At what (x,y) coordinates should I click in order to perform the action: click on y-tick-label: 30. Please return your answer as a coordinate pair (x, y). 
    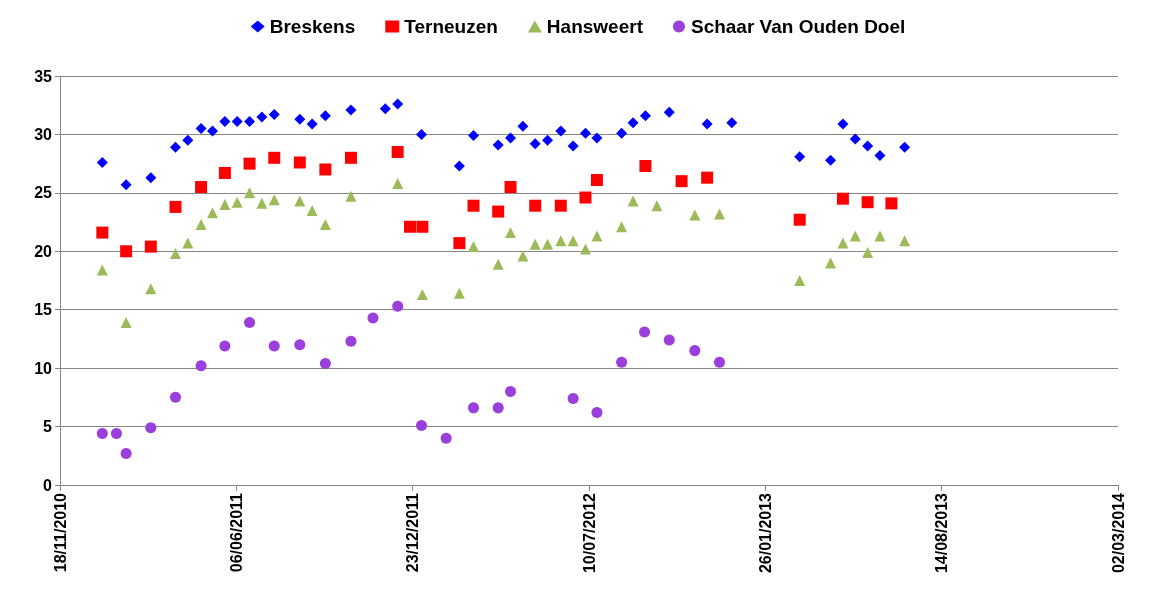
    Looking at the image, I should click on (43, 134).